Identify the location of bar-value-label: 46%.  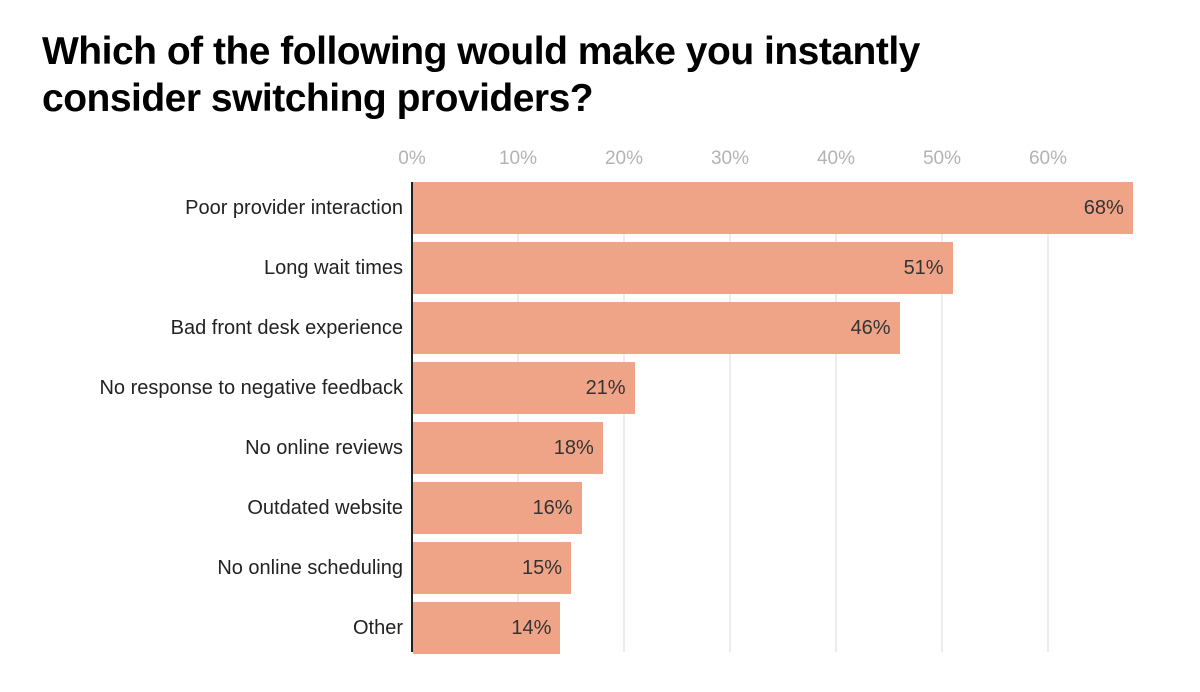
(870, 328).